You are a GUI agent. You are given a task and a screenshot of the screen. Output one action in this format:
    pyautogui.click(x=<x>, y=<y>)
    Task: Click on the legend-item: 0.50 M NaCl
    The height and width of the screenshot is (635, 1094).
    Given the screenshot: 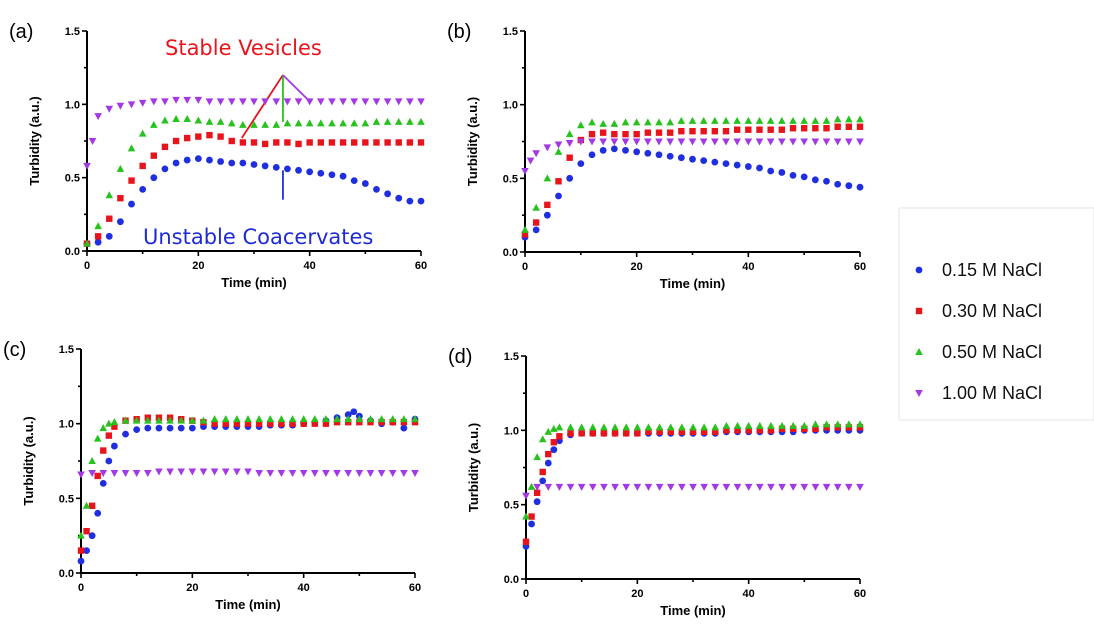 What is the action you would take?
    pyautogui.click(x=978, y=352)
    